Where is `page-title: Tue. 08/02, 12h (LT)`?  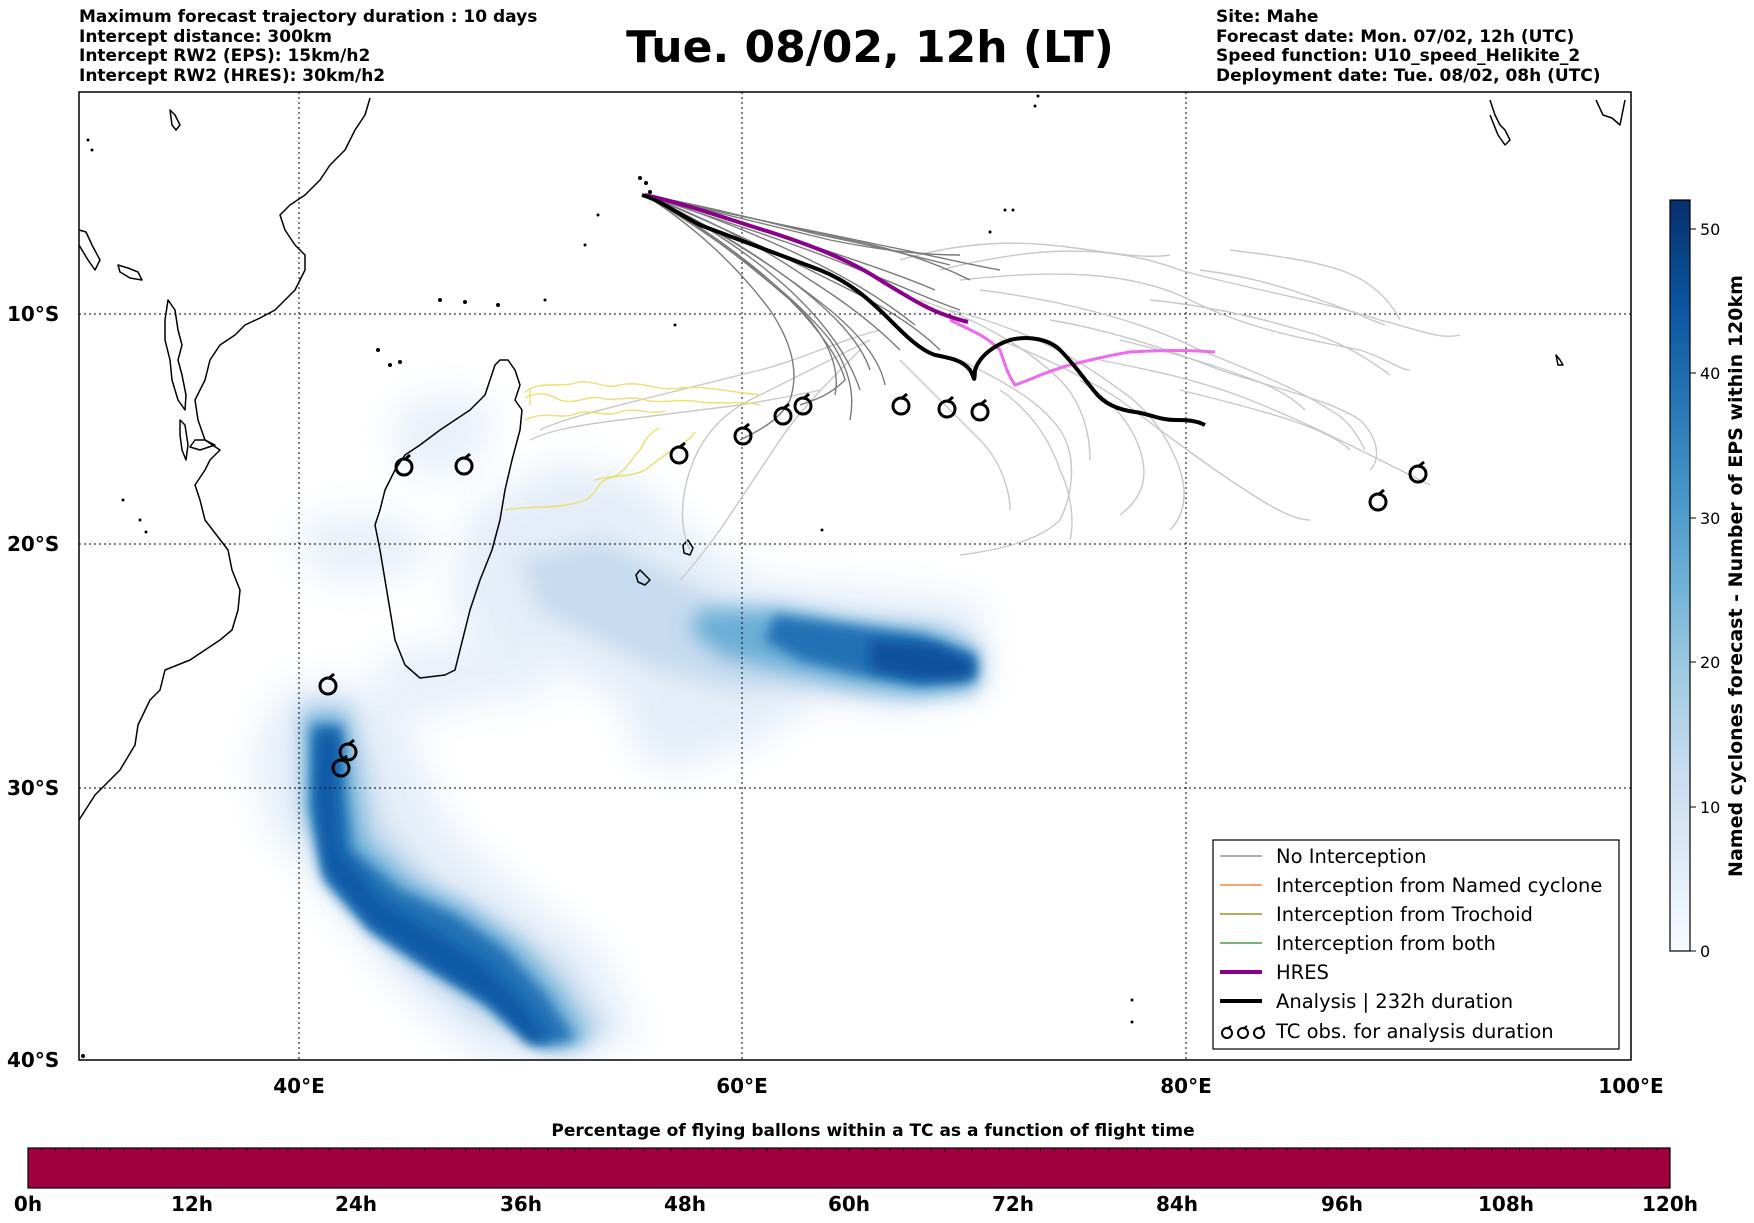 page-title: Tue. 08/02, 12h (LT) is located at coordinates (870, 47).